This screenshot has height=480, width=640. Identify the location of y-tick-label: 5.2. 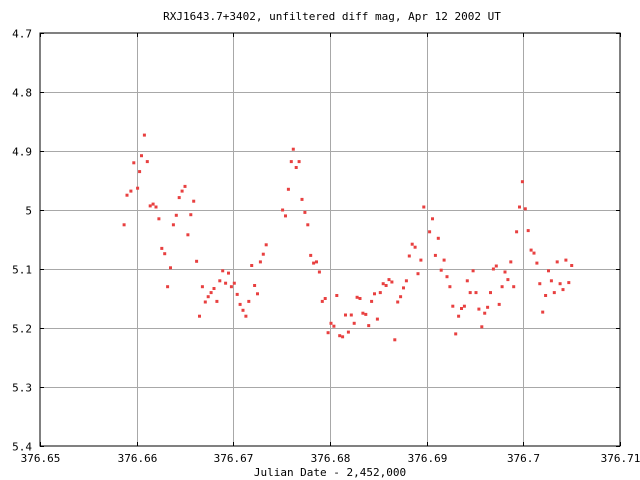
(22, 329).